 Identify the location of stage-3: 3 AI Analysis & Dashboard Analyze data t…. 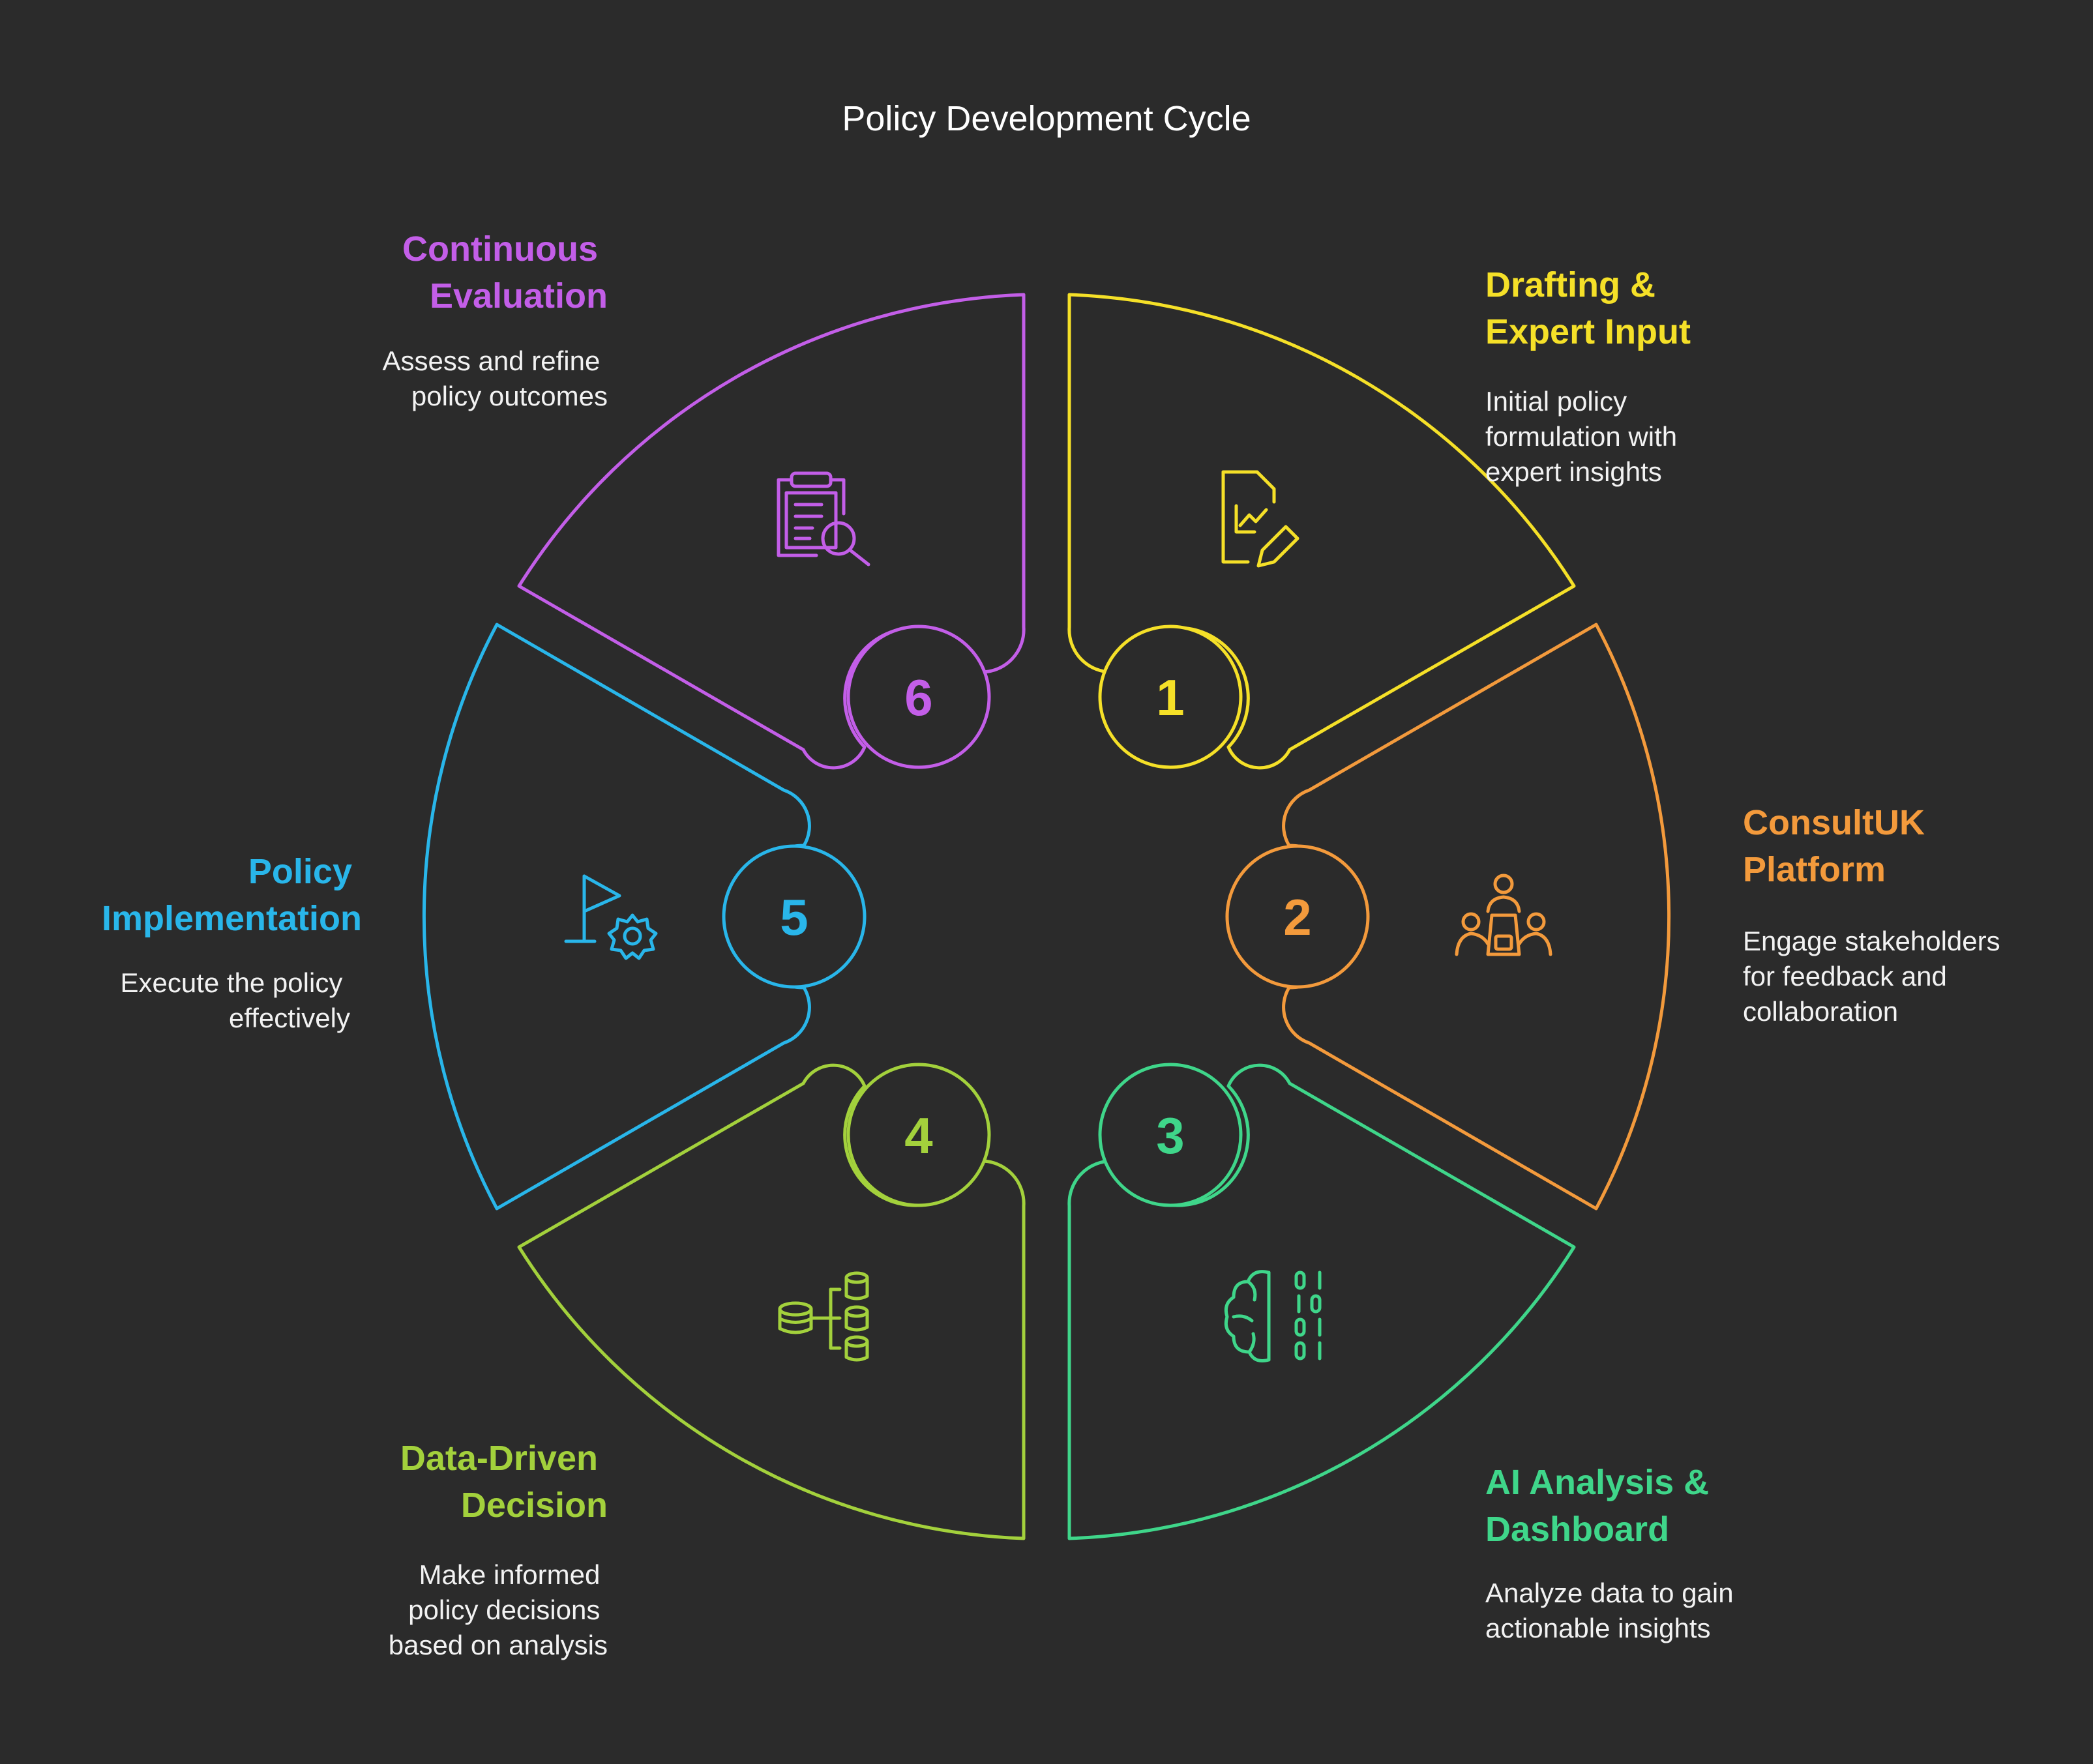
(1404, 1353).